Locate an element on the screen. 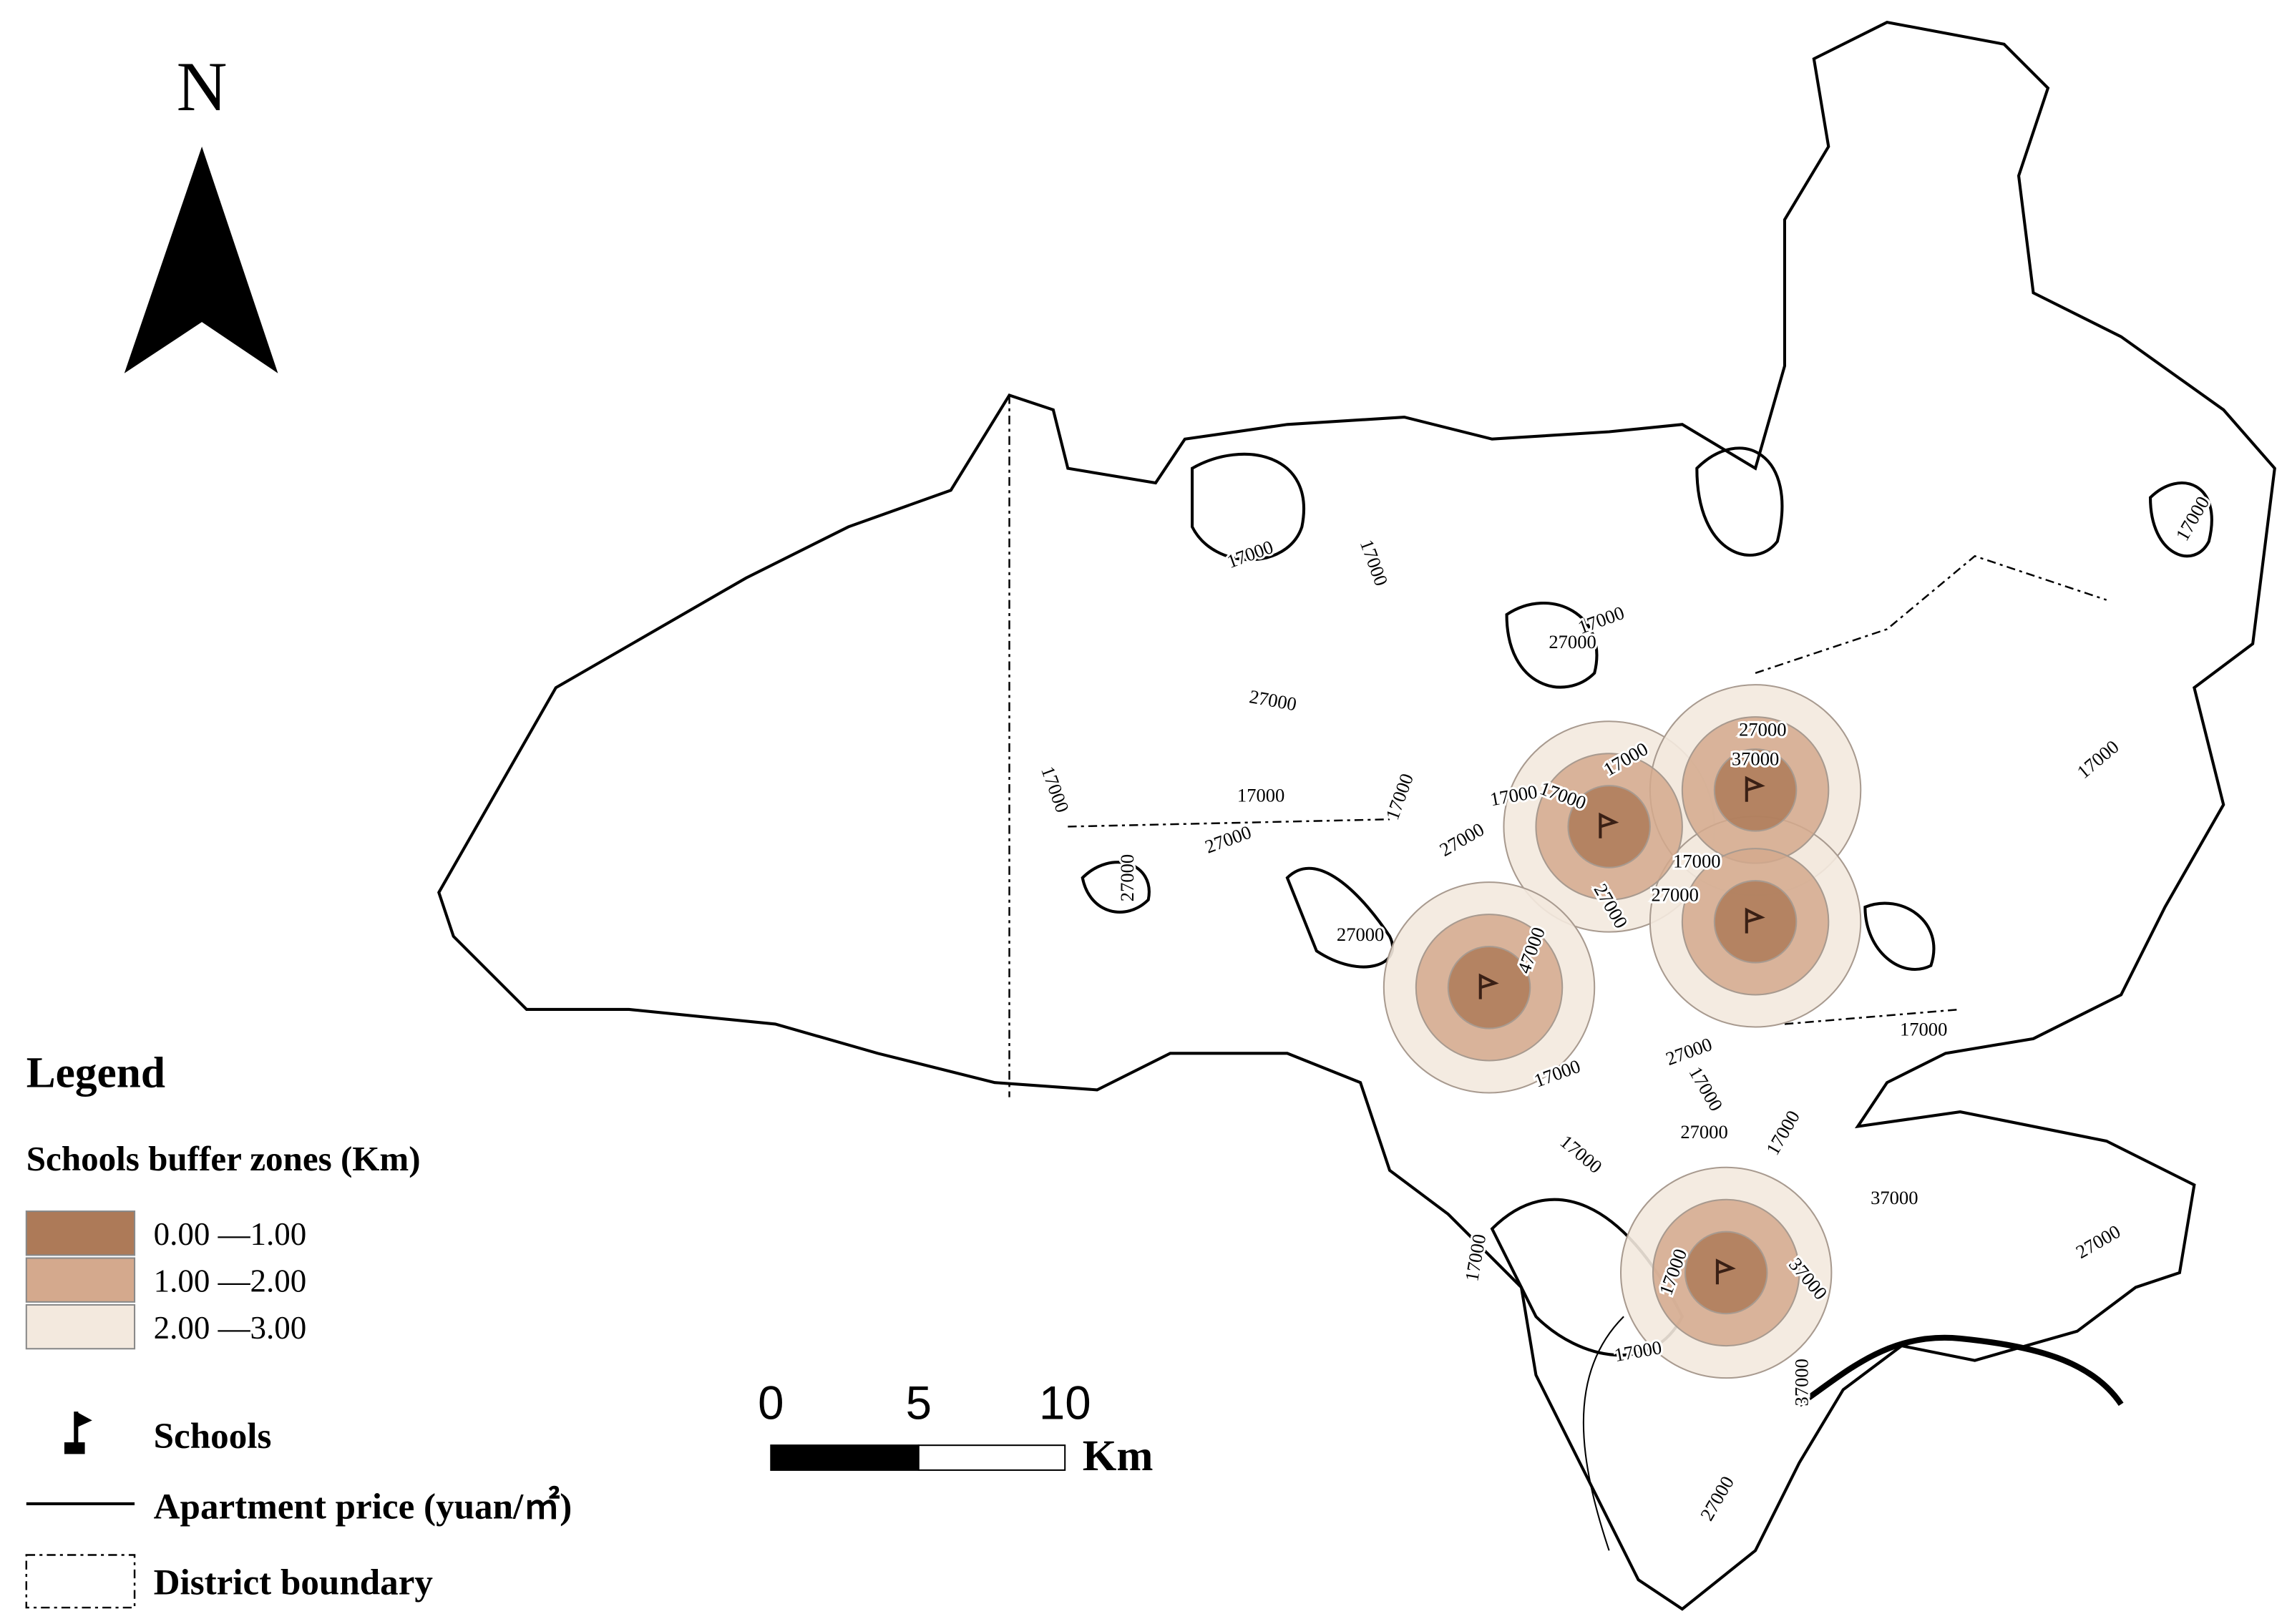 This screenshot has width=2282, height=1624. legend-buffer-class: 2.00 —3.00 is located at coordinates (231, 1328).